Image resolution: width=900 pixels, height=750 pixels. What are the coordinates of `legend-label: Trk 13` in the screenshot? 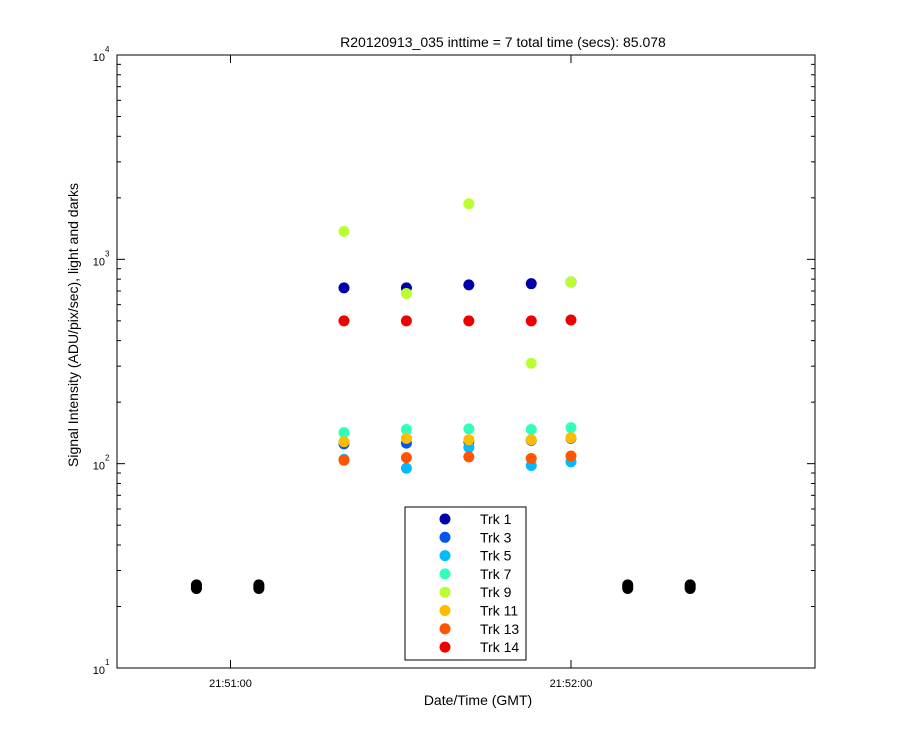 It's located at (499, 629).